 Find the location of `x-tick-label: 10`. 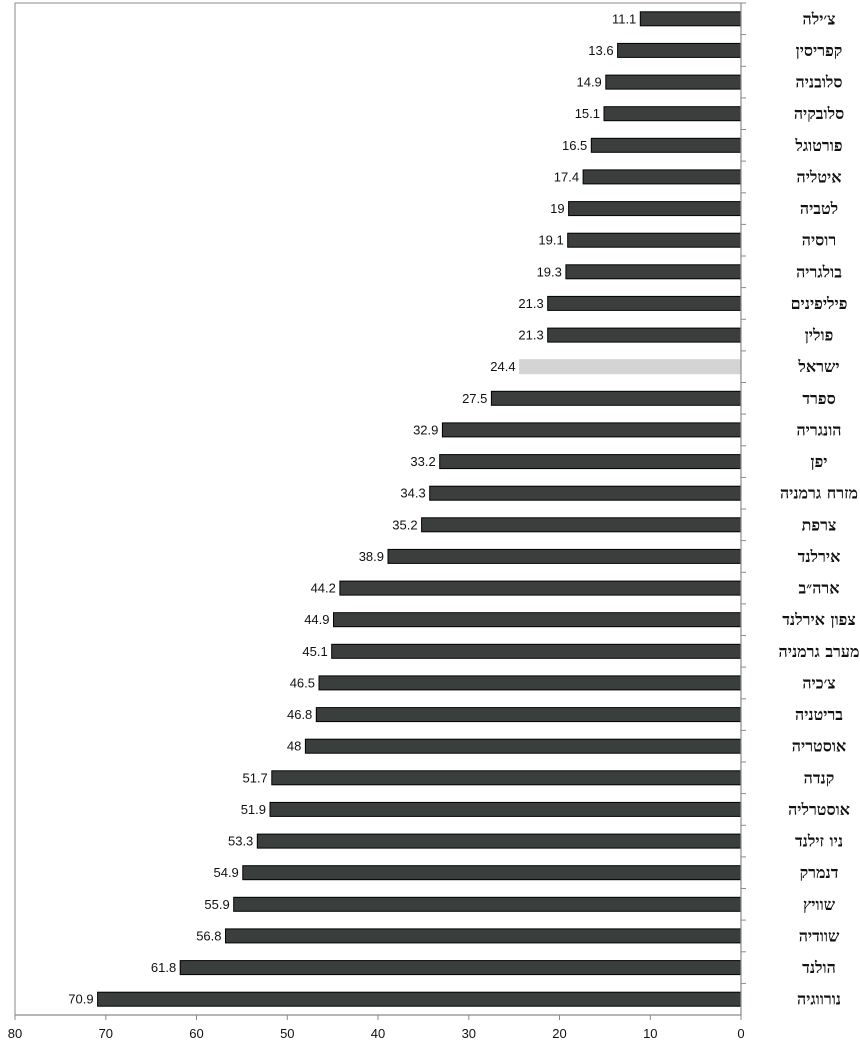

x-tick-label: 10 is located at coordinates (650, 1033).